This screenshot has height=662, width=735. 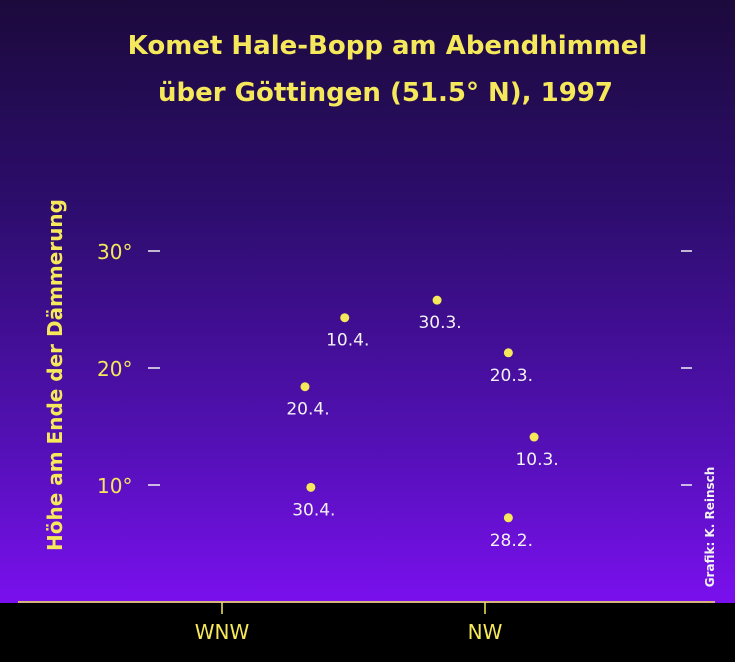 What do you see at coordinates (349, 623) in the screenshot?
I see `x-axis: WNW NW` at bounding box center [349, 623].